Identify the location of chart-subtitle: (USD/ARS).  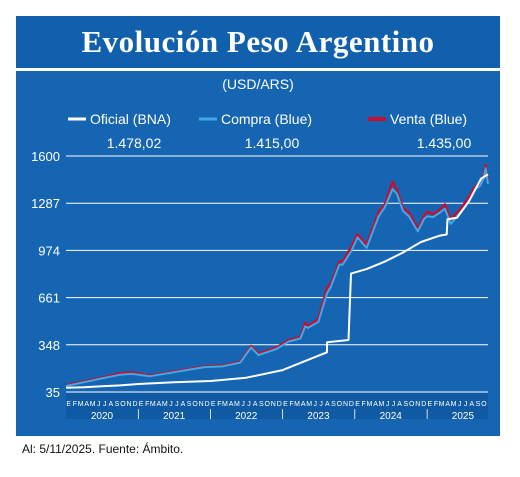
(258, 84).